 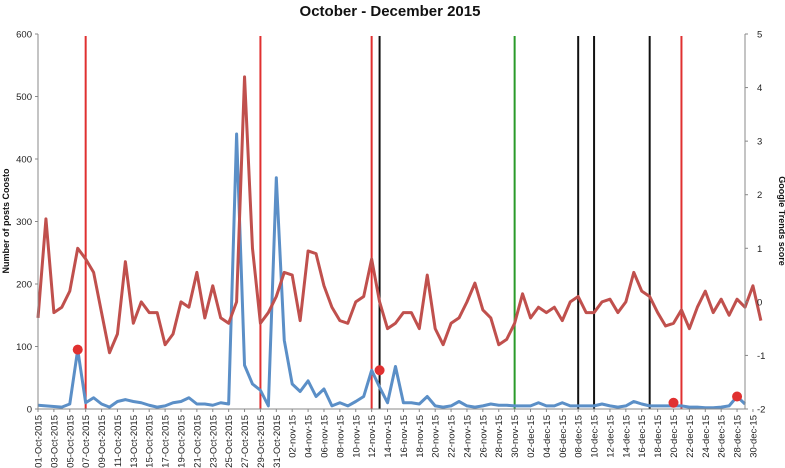 I want to click on x-tick-label: 08-dec-15, so click(x=579, y=436).